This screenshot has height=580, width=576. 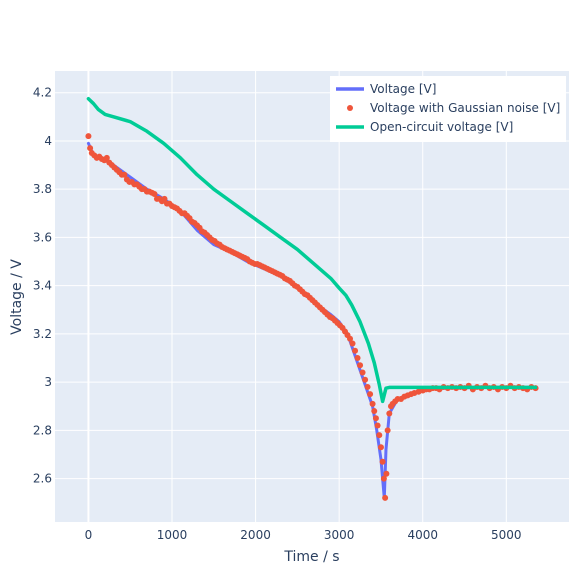 I want to click on legend-item-1: Voltage with Gaussian noise [V], so click(x=453, y=108).